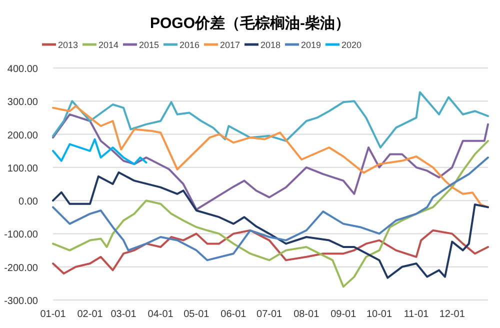  What do you see at coordinates (352, 45) in the screenshot?
I see `legend-label: 2020` at bounding box center [352, 45].